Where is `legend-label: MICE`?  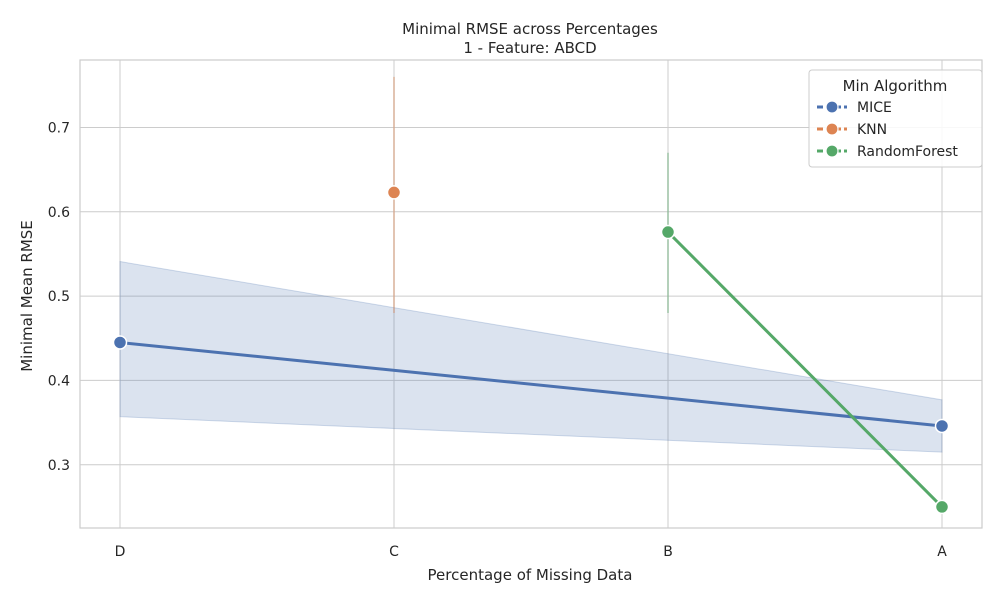
legend-label: MICE is located at coordinates (874, 108).